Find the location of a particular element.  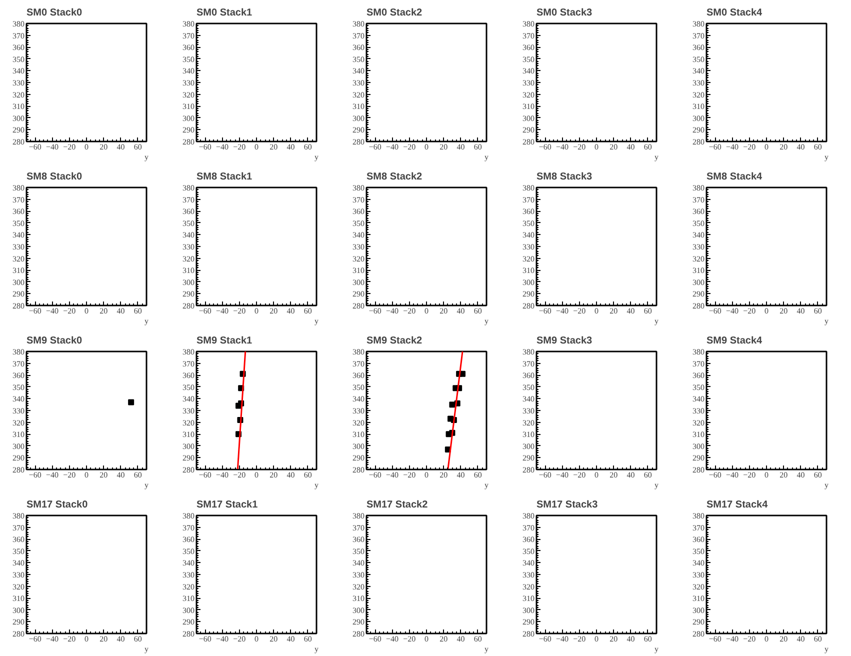

chart-title: SM0 Stack2 is located at coordinates (394, 13).